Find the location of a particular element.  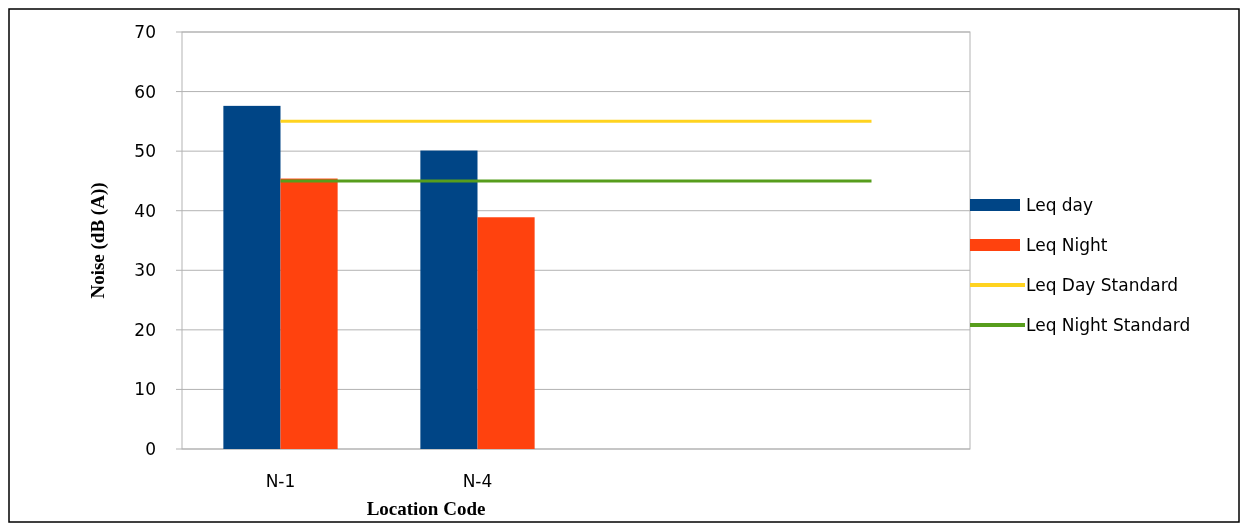

y-tick-label: 10 is located at coordinates (145, 389).